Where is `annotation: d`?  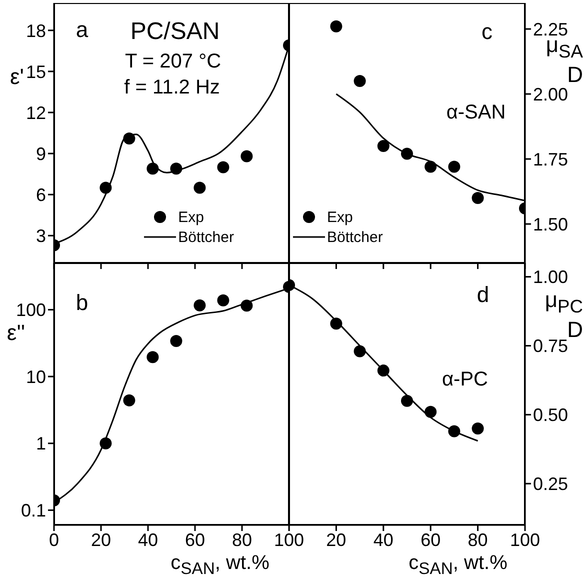 annotation: d is located at coordinates (483, 295).